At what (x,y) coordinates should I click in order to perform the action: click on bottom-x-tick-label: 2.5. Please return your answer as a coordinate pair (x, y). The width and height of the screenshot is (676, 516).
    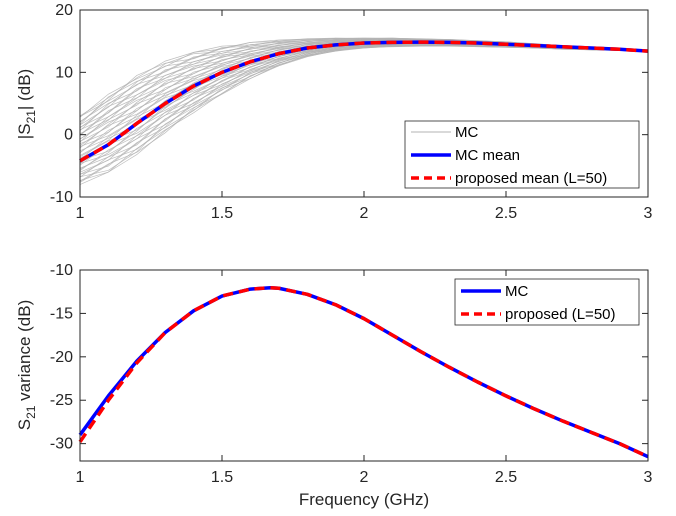
    Looking at the image, I should click on (506, 477).